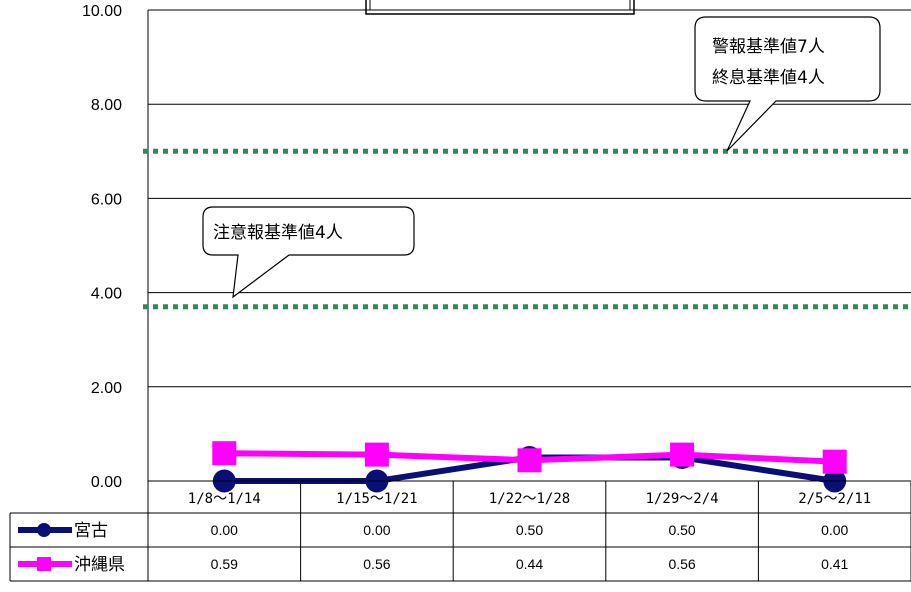 Image resolution: width=911 pixels, height=592 pixels. Describe the element at coordinates (834, 564) in the screenshot. I see `table-cell: 0.41` at that location.